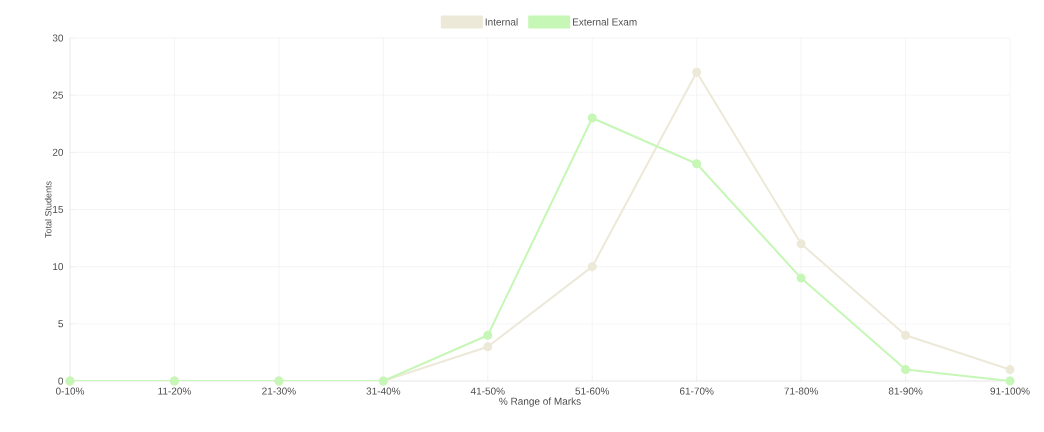 The image size is (1044, 432). Describe the element at coordinates (58, 95) in the screenshot. I see `y-tick-label: 25` at that location.